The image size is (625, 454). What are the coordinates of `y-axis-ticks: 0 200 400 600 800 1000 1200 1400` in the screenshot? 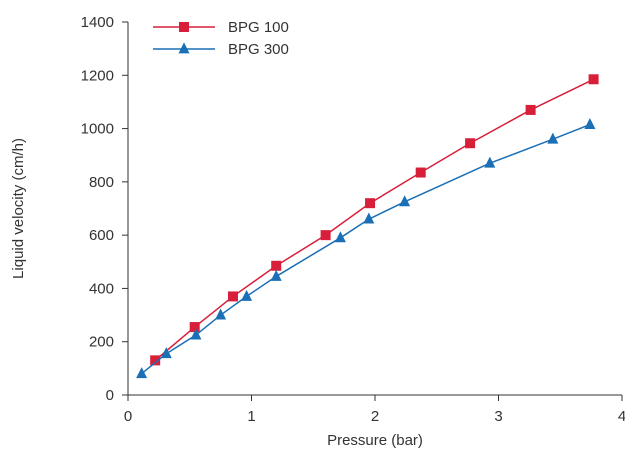 It's located at (104, 209).